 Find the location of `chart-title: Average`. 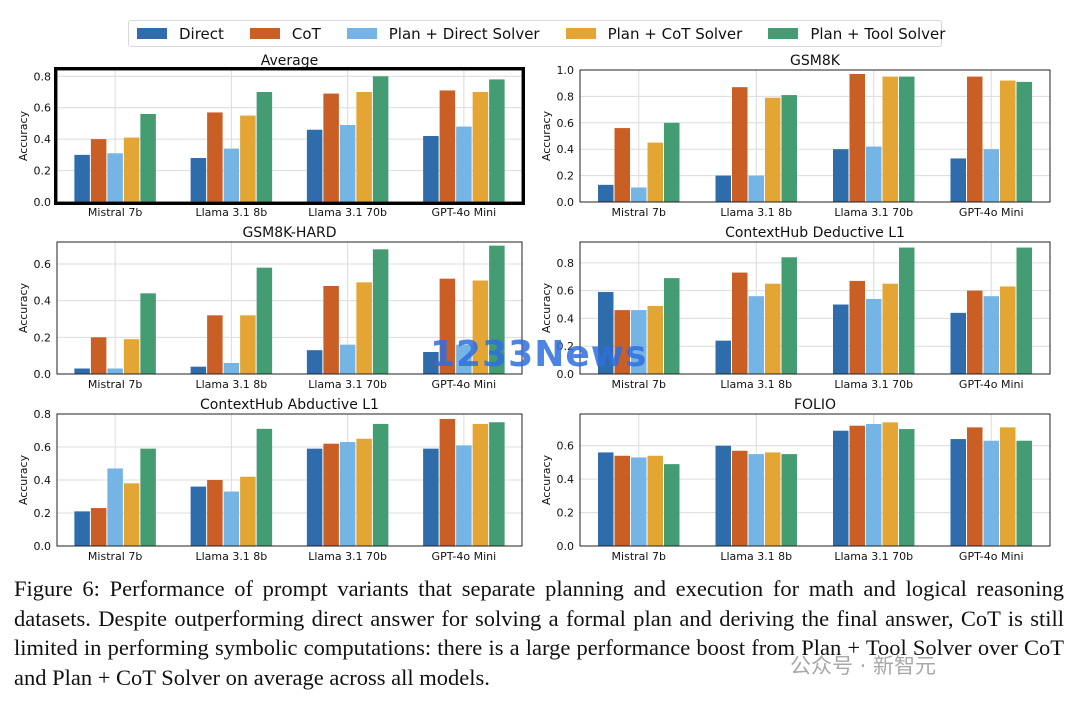

chart-title: Average is located at coordinates (290, 61).